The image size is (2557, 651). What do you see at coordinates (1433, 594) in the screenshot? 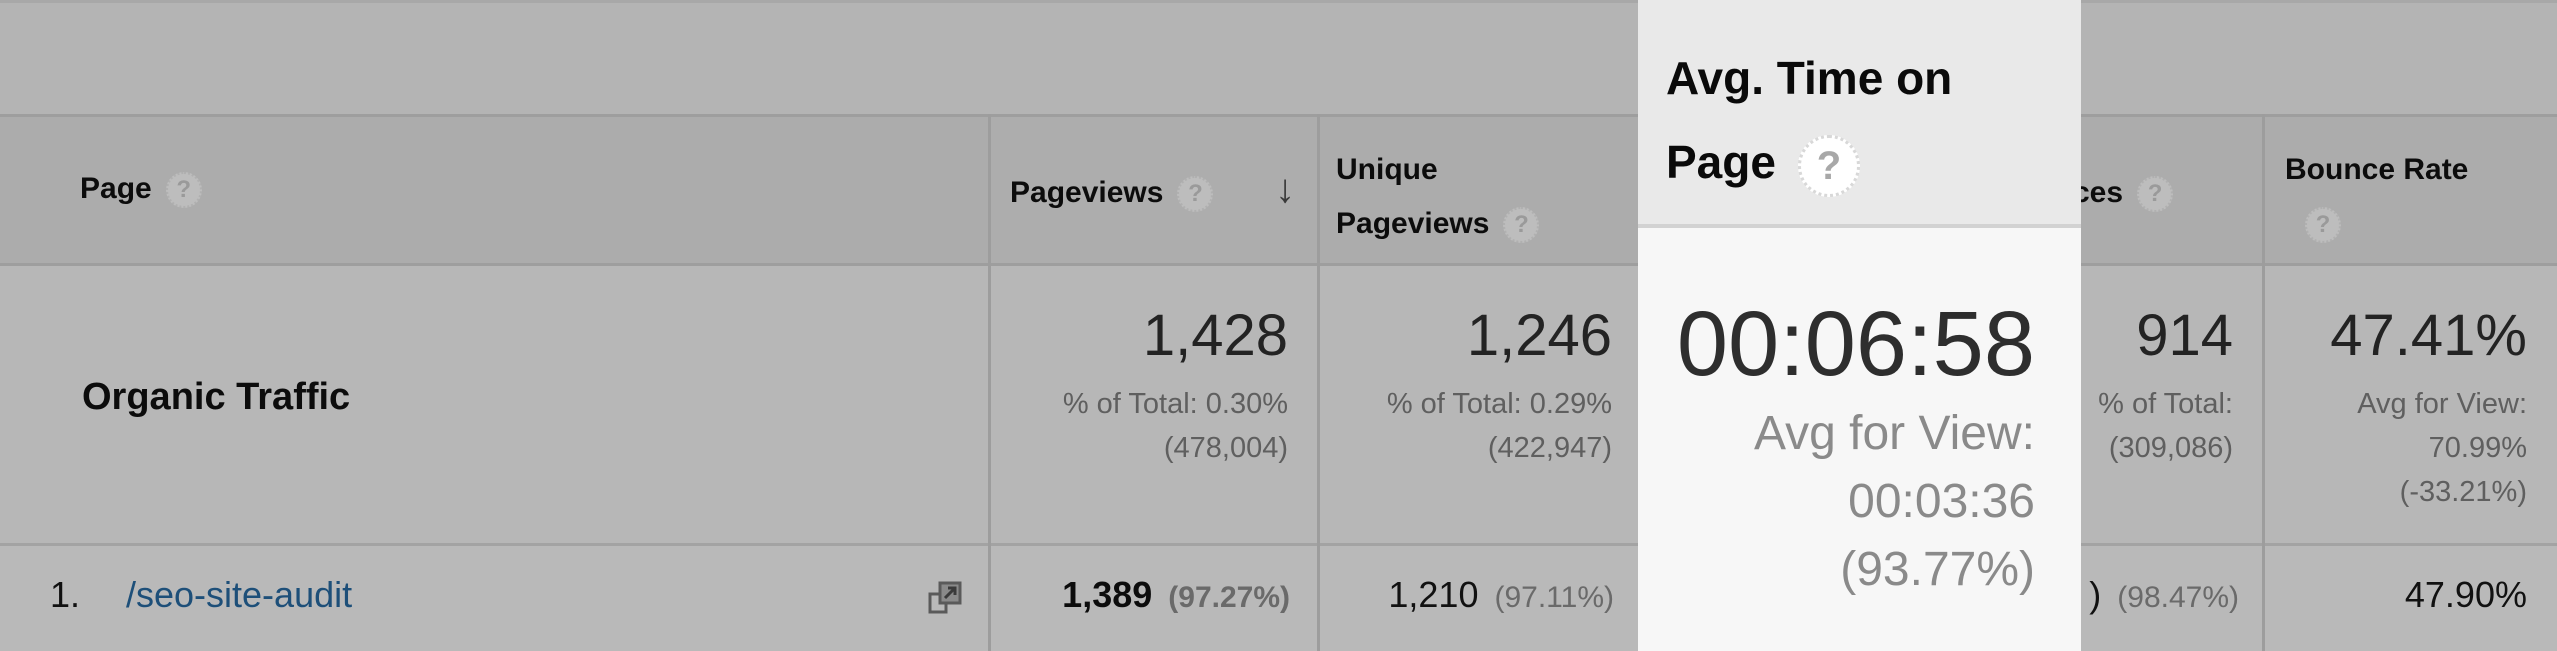
I see `cell-value: 1,210` at bounding box center [1433, 594].